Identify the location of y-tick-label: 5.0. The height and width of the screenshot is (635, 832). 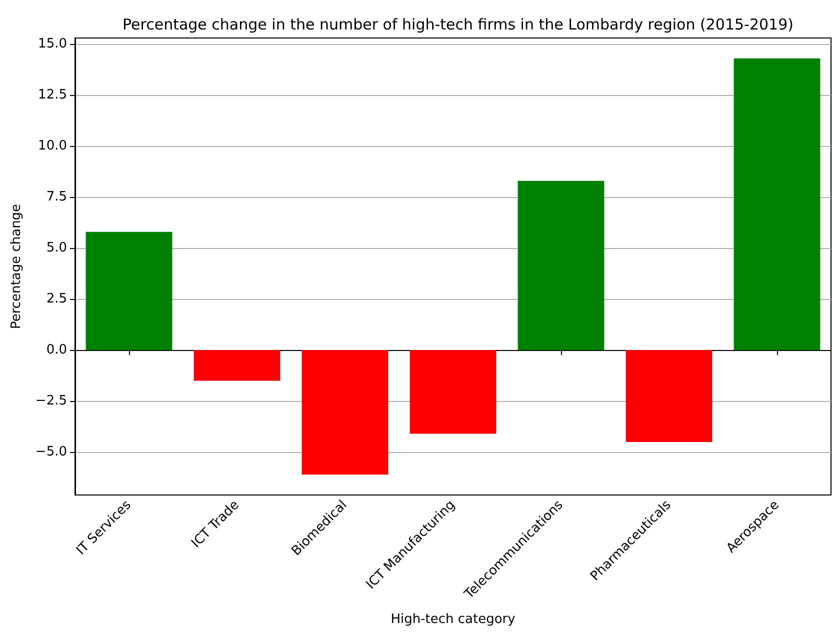
(56, 248).